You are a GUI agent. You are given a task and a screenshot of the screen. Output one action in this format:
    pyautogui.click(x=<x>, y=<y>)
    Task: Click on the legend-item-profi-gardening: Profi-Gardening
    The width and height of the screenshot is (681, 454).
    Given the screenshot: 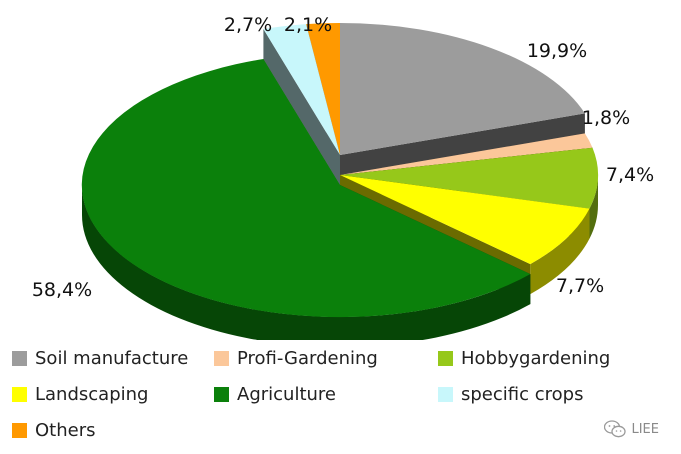 What is the action you would take?
    pyautogui.click(x=326, y=358)
    